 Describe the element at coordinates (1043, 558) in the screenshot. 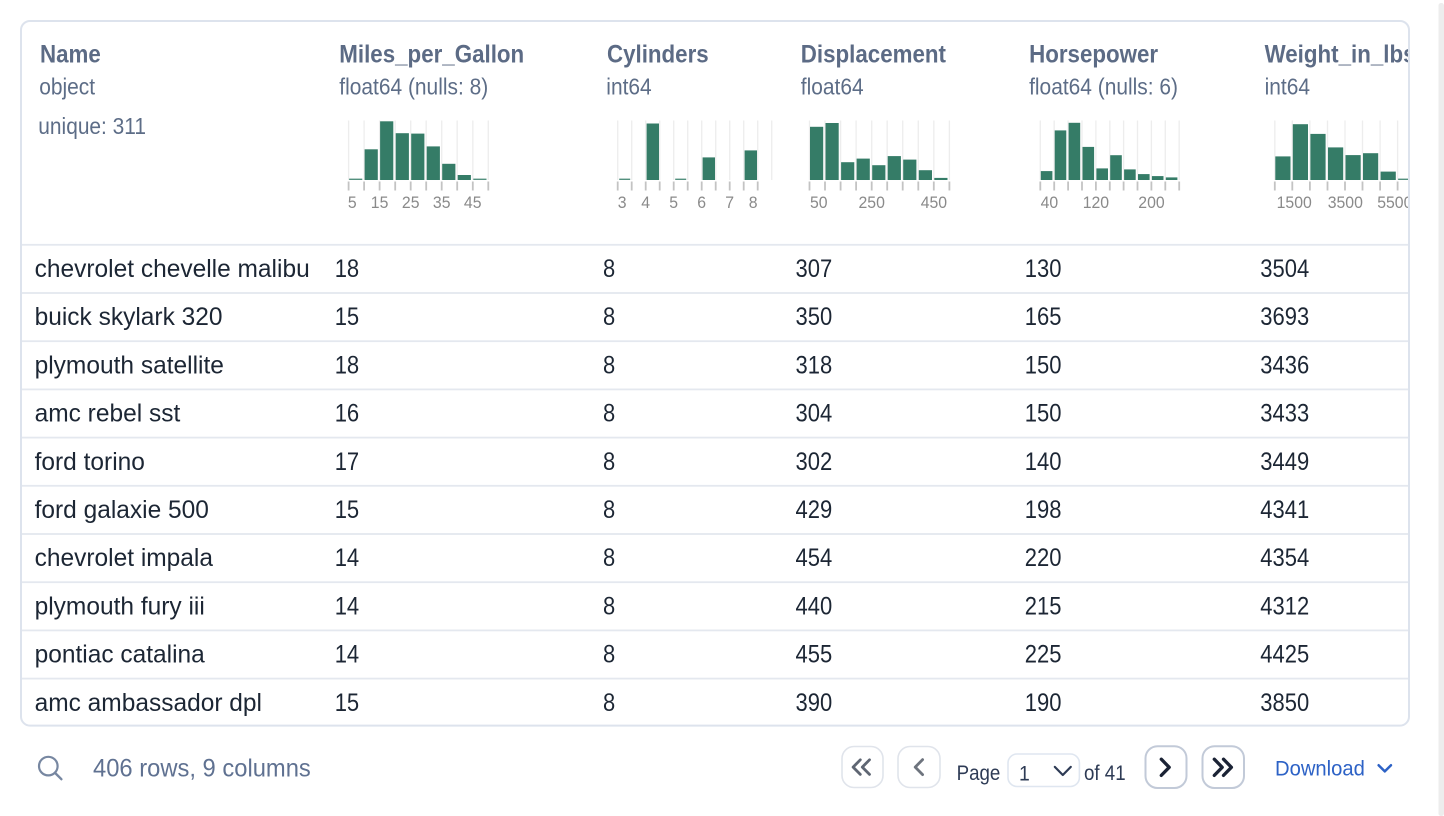

I see `svg-text: 220` at that location.